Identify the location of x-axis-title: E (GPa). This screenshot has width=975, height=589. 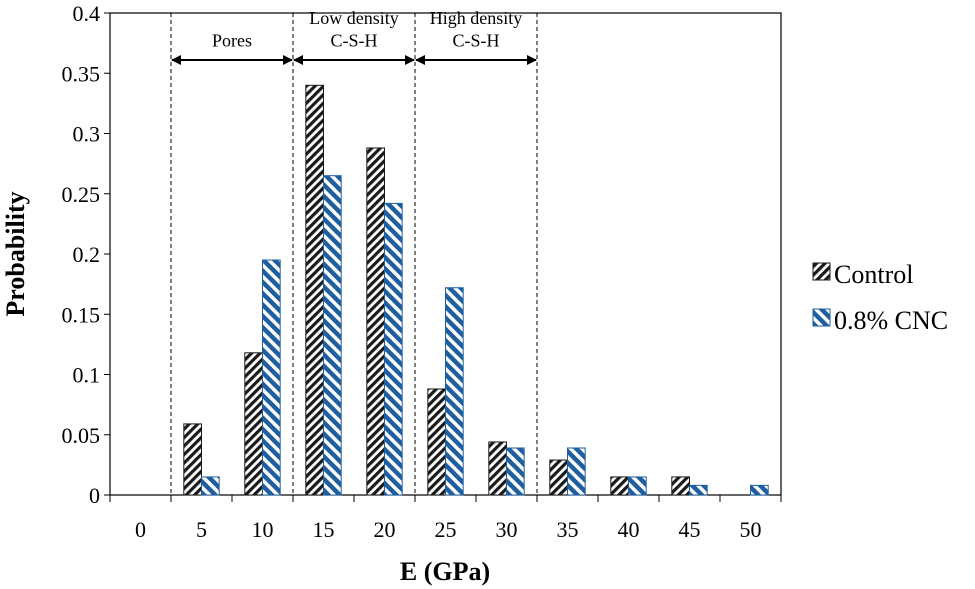
(445, 571).